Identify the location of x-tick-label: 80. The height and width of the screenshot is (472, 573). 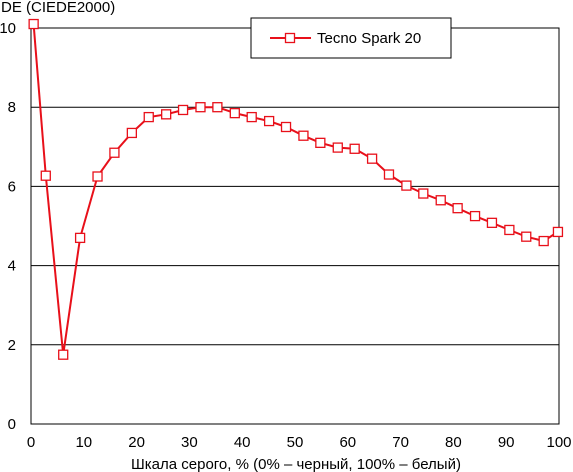
(453, 442).